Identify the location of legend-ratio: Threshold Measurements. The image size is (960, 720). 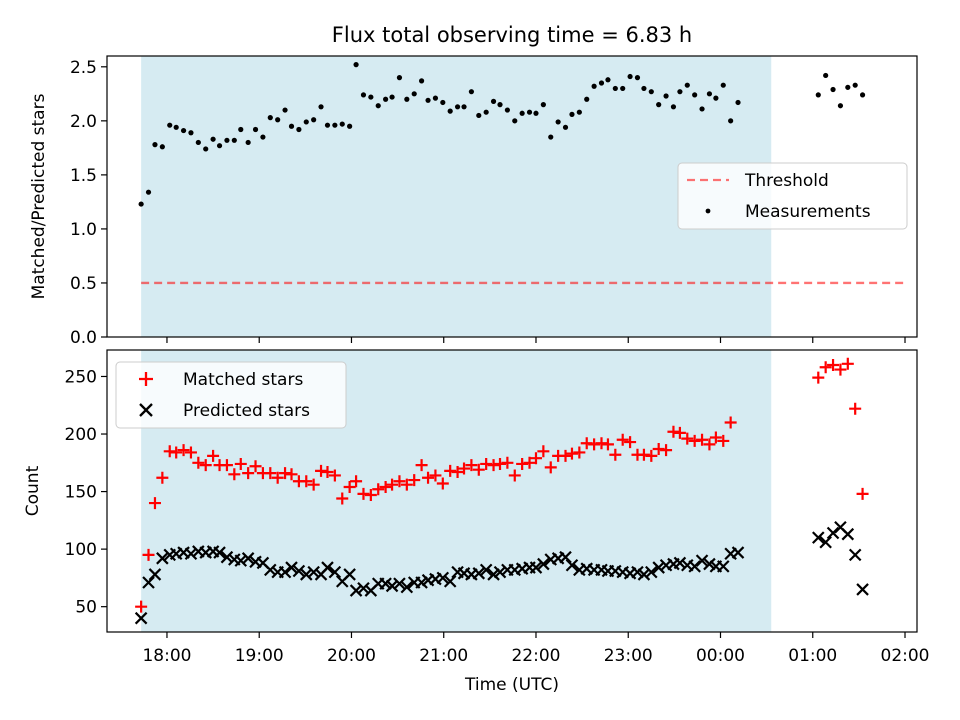
(792, 196).